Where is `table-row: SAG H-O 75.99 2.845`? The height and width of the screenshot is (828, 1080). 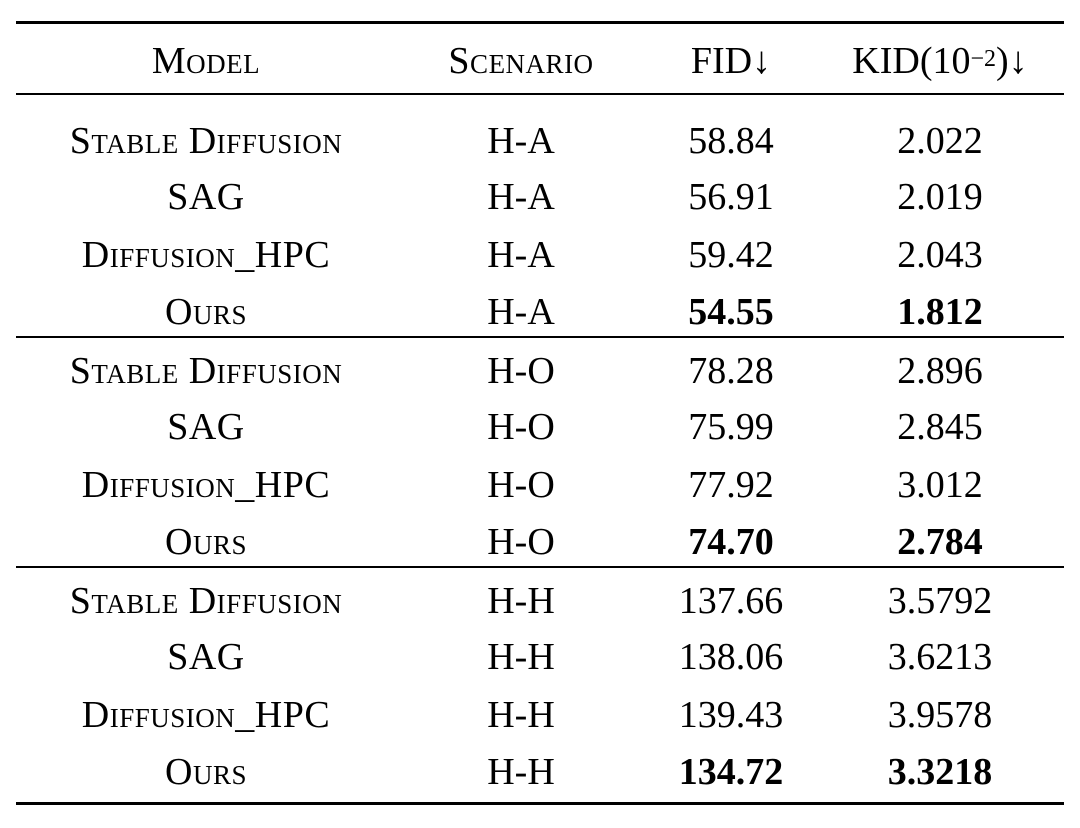
table-row: SAG H-O 75.99 2.845 is located at coordinates (540, 426).